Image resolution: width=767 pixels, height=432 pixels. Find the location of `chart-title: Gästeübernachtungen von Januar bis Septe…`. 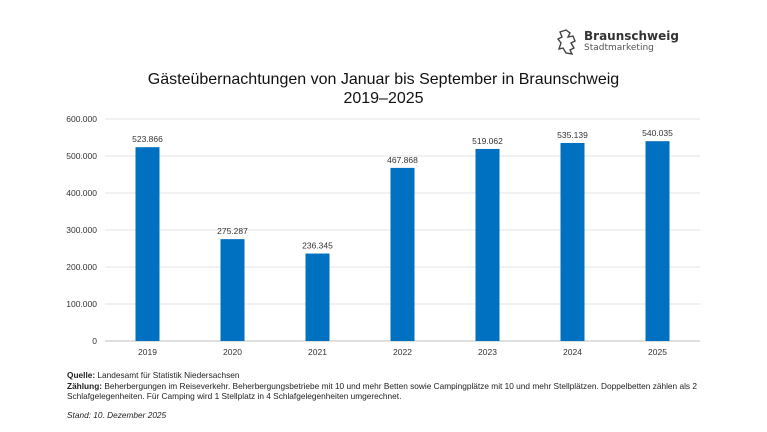

chart-title: Gästeübernachtungen von Januar bis Septe… is located at coordinates (383, 89).